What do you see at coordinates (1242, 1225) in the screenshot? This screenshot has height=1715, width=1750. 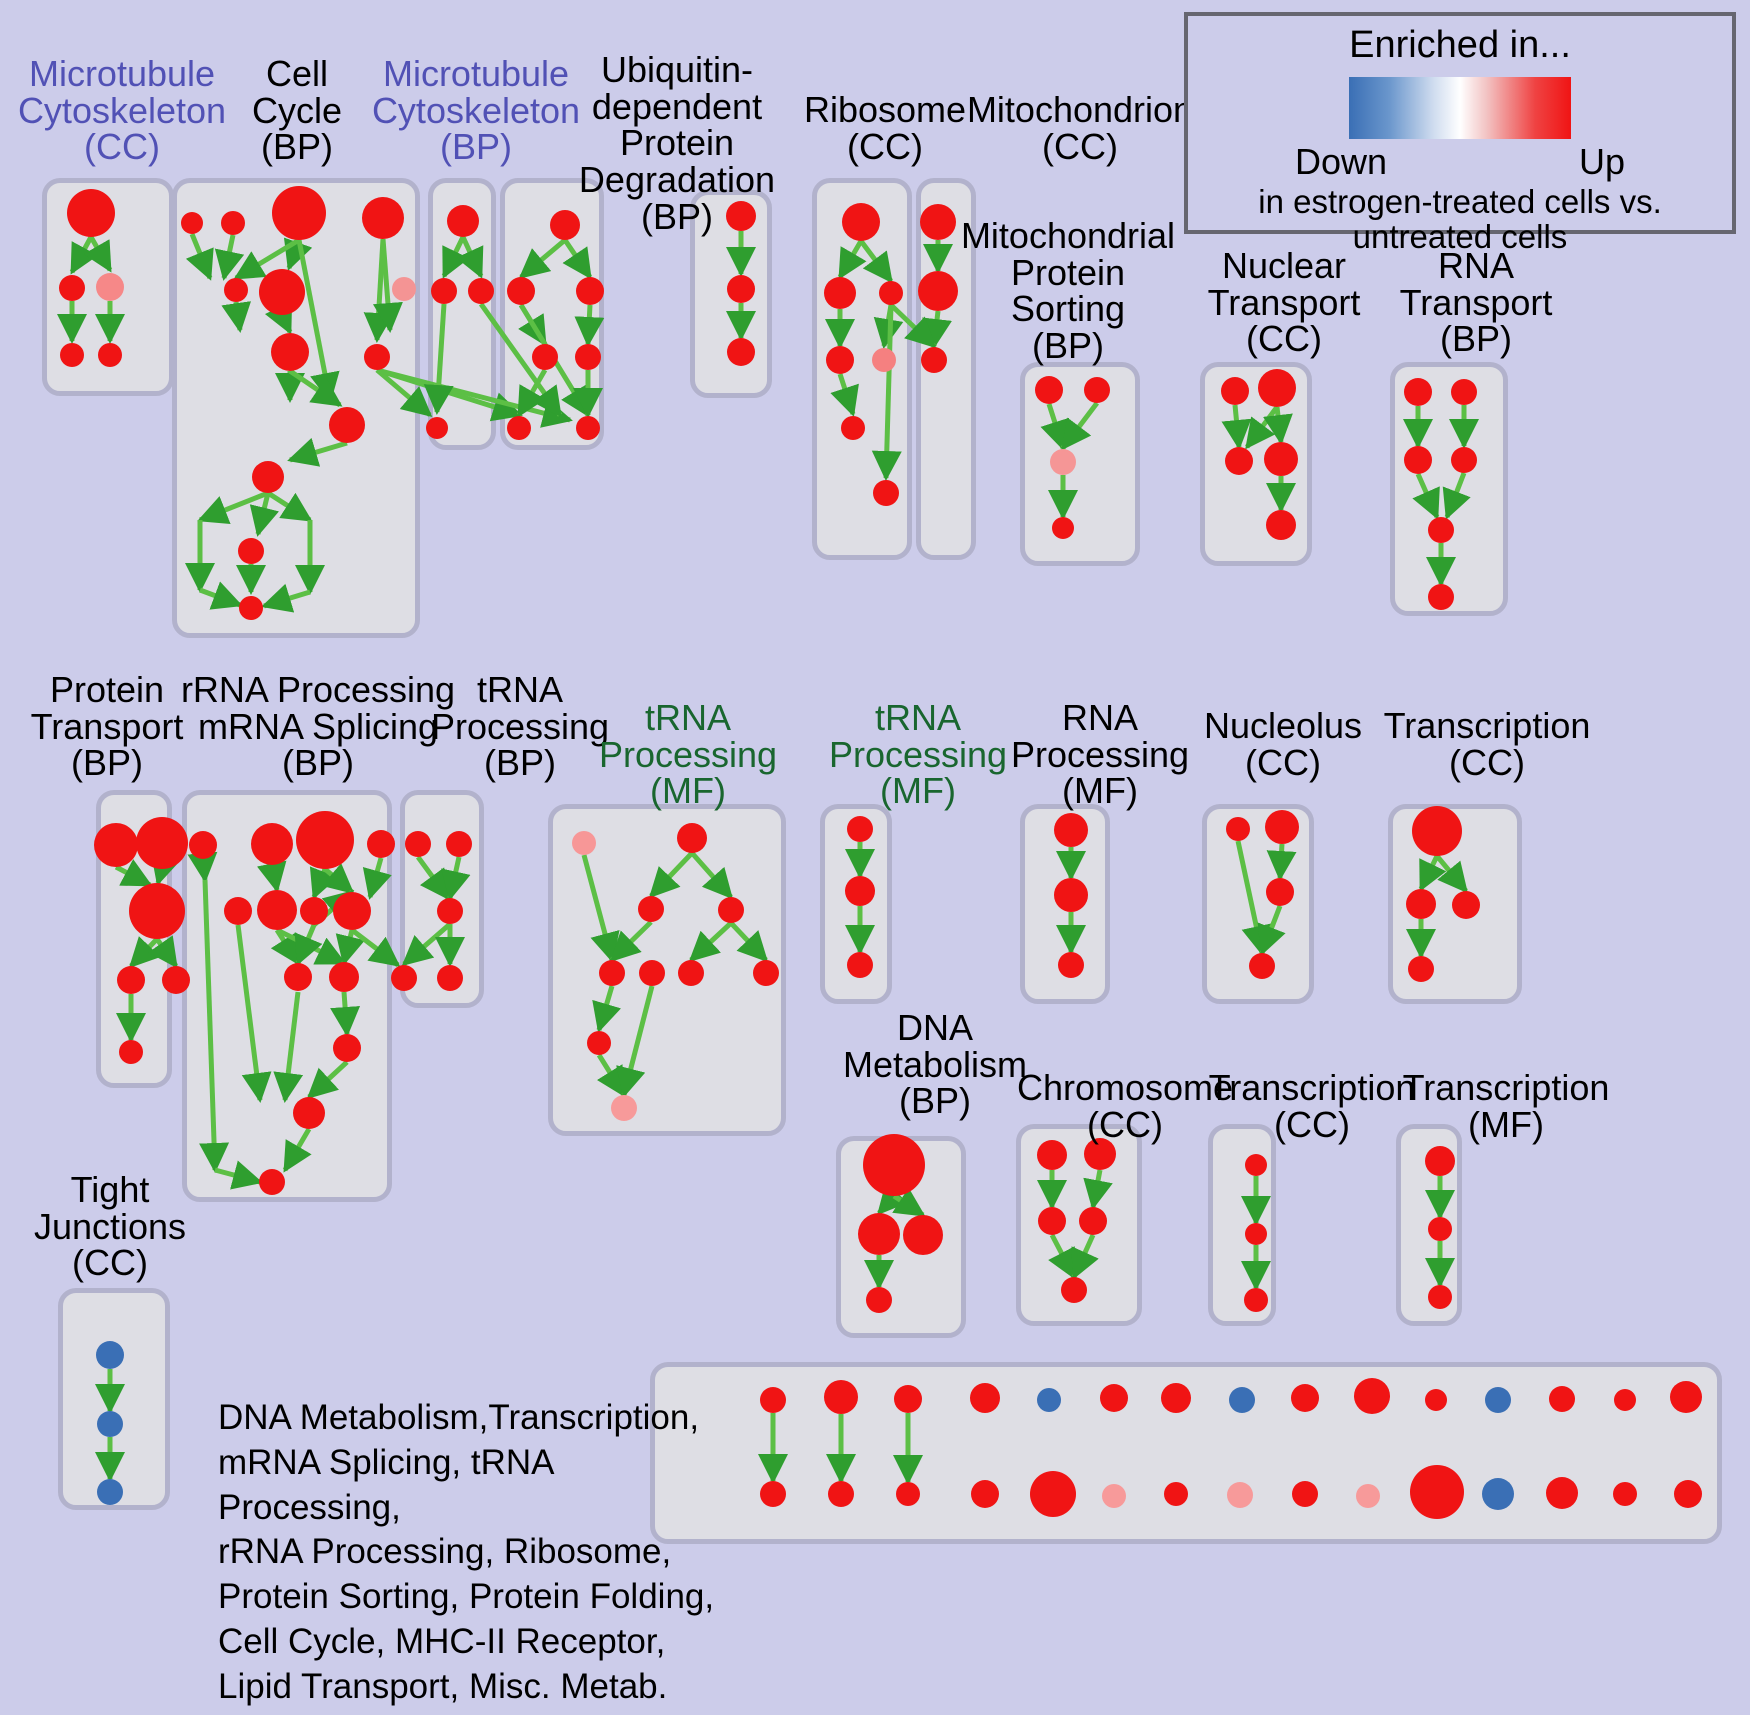 I see `box-transcription-cc-bottom` at bounding box center [1242, 1225].